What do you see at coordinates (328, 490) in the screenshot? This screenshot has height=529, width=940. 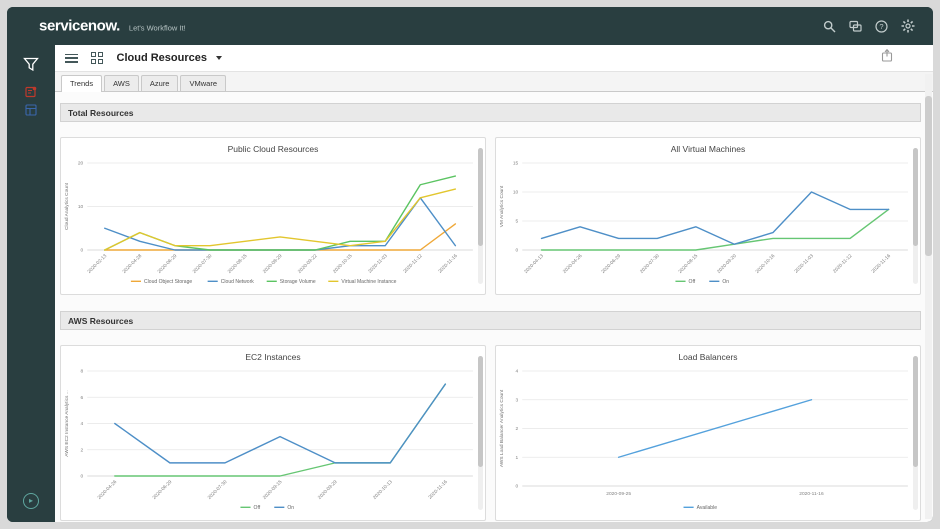 I see `svg-text: 2020-09-29` at bounding box center [328, 490].